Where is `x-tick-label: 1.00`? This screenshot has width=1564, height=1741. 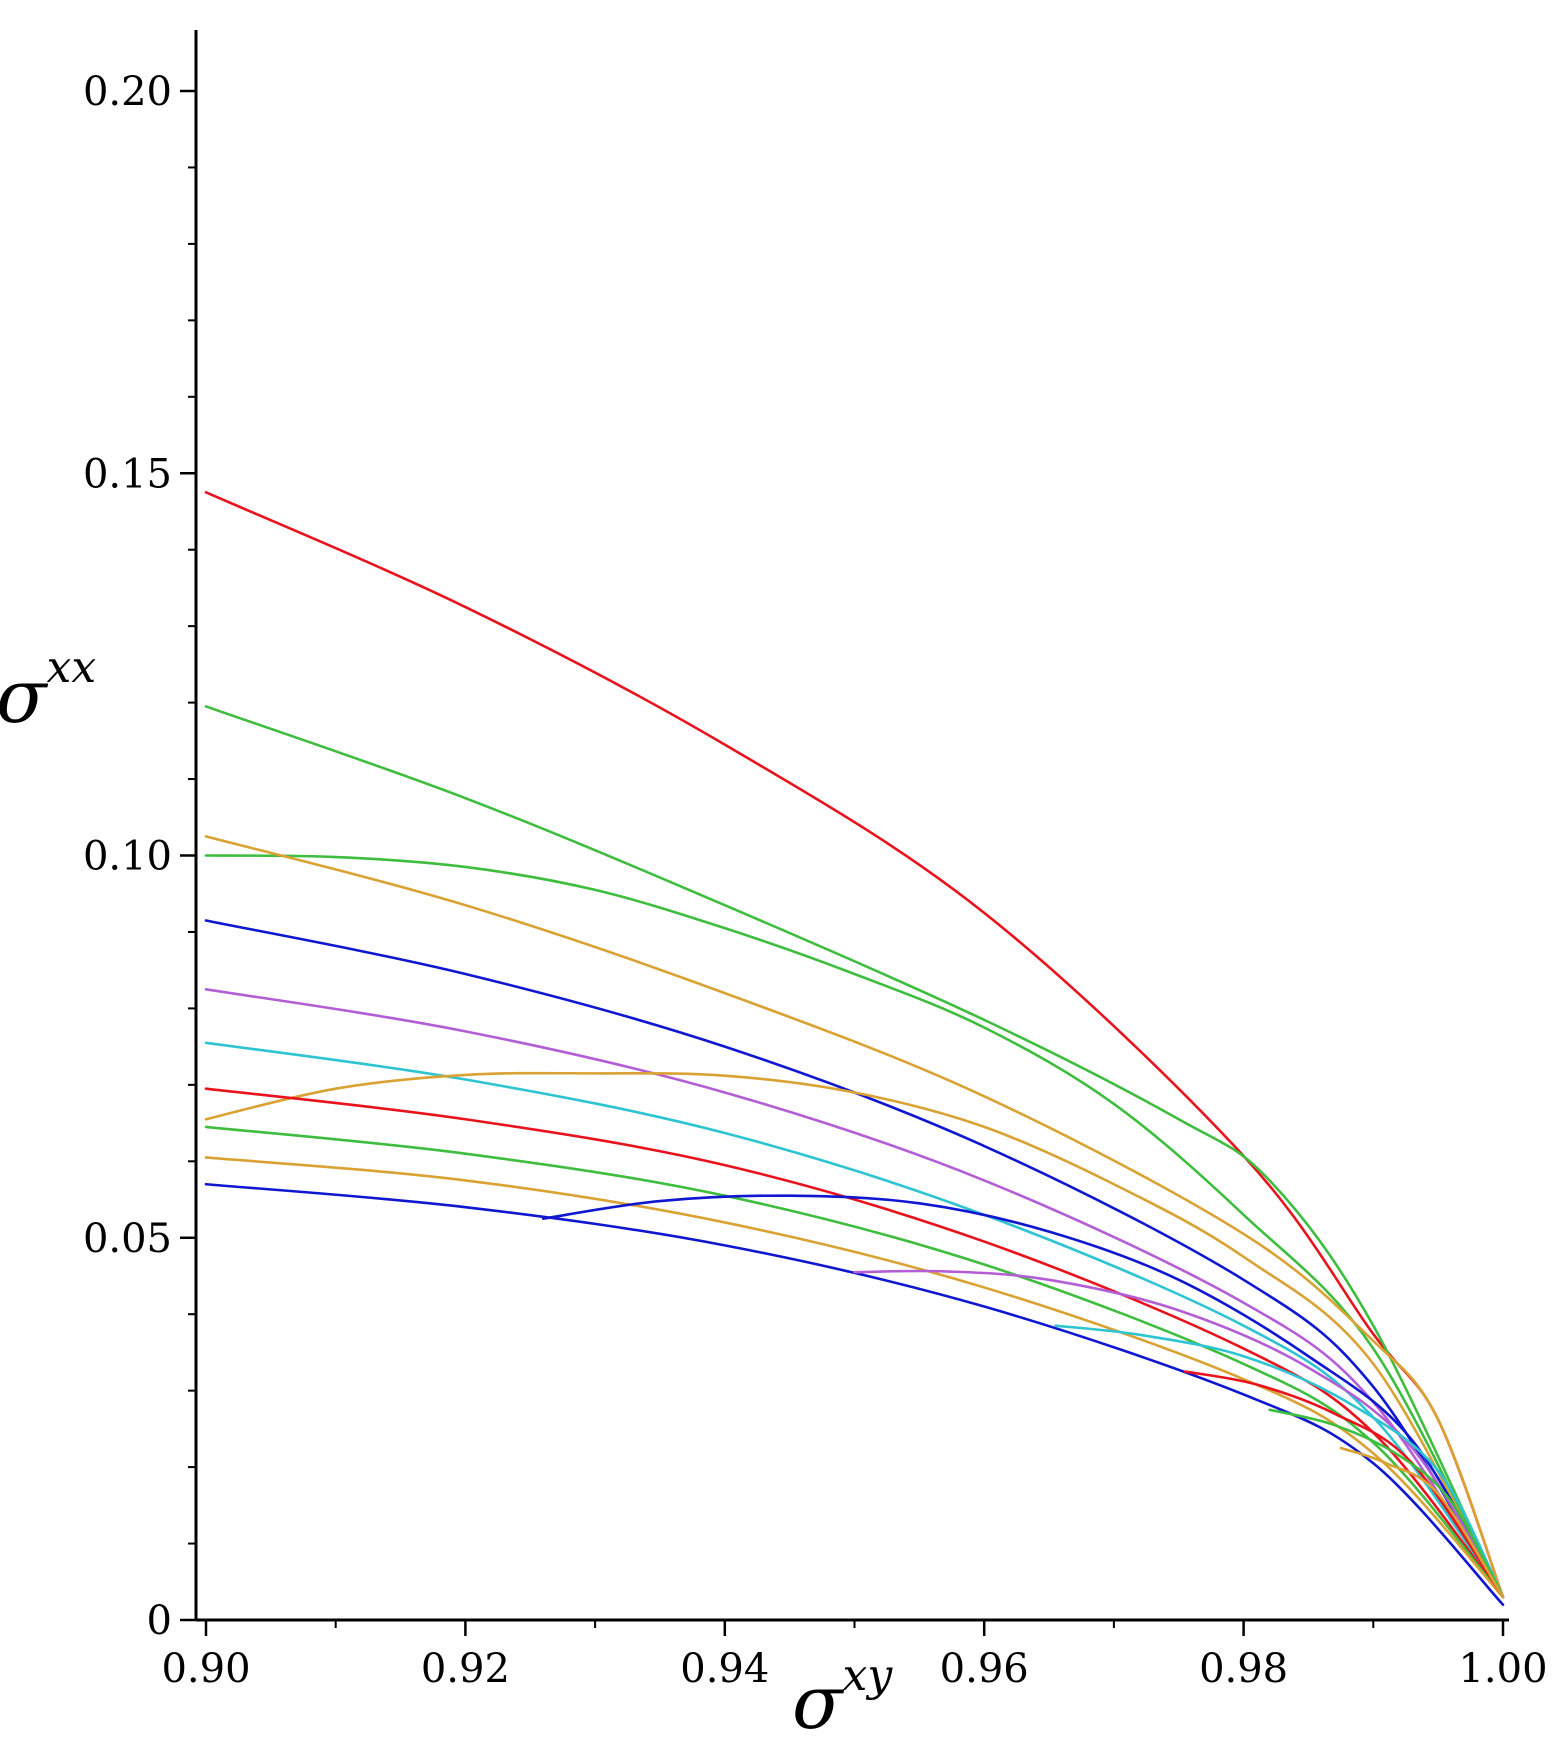 x-tick-label: 1.00 is located at coordinates (1502, 1669).